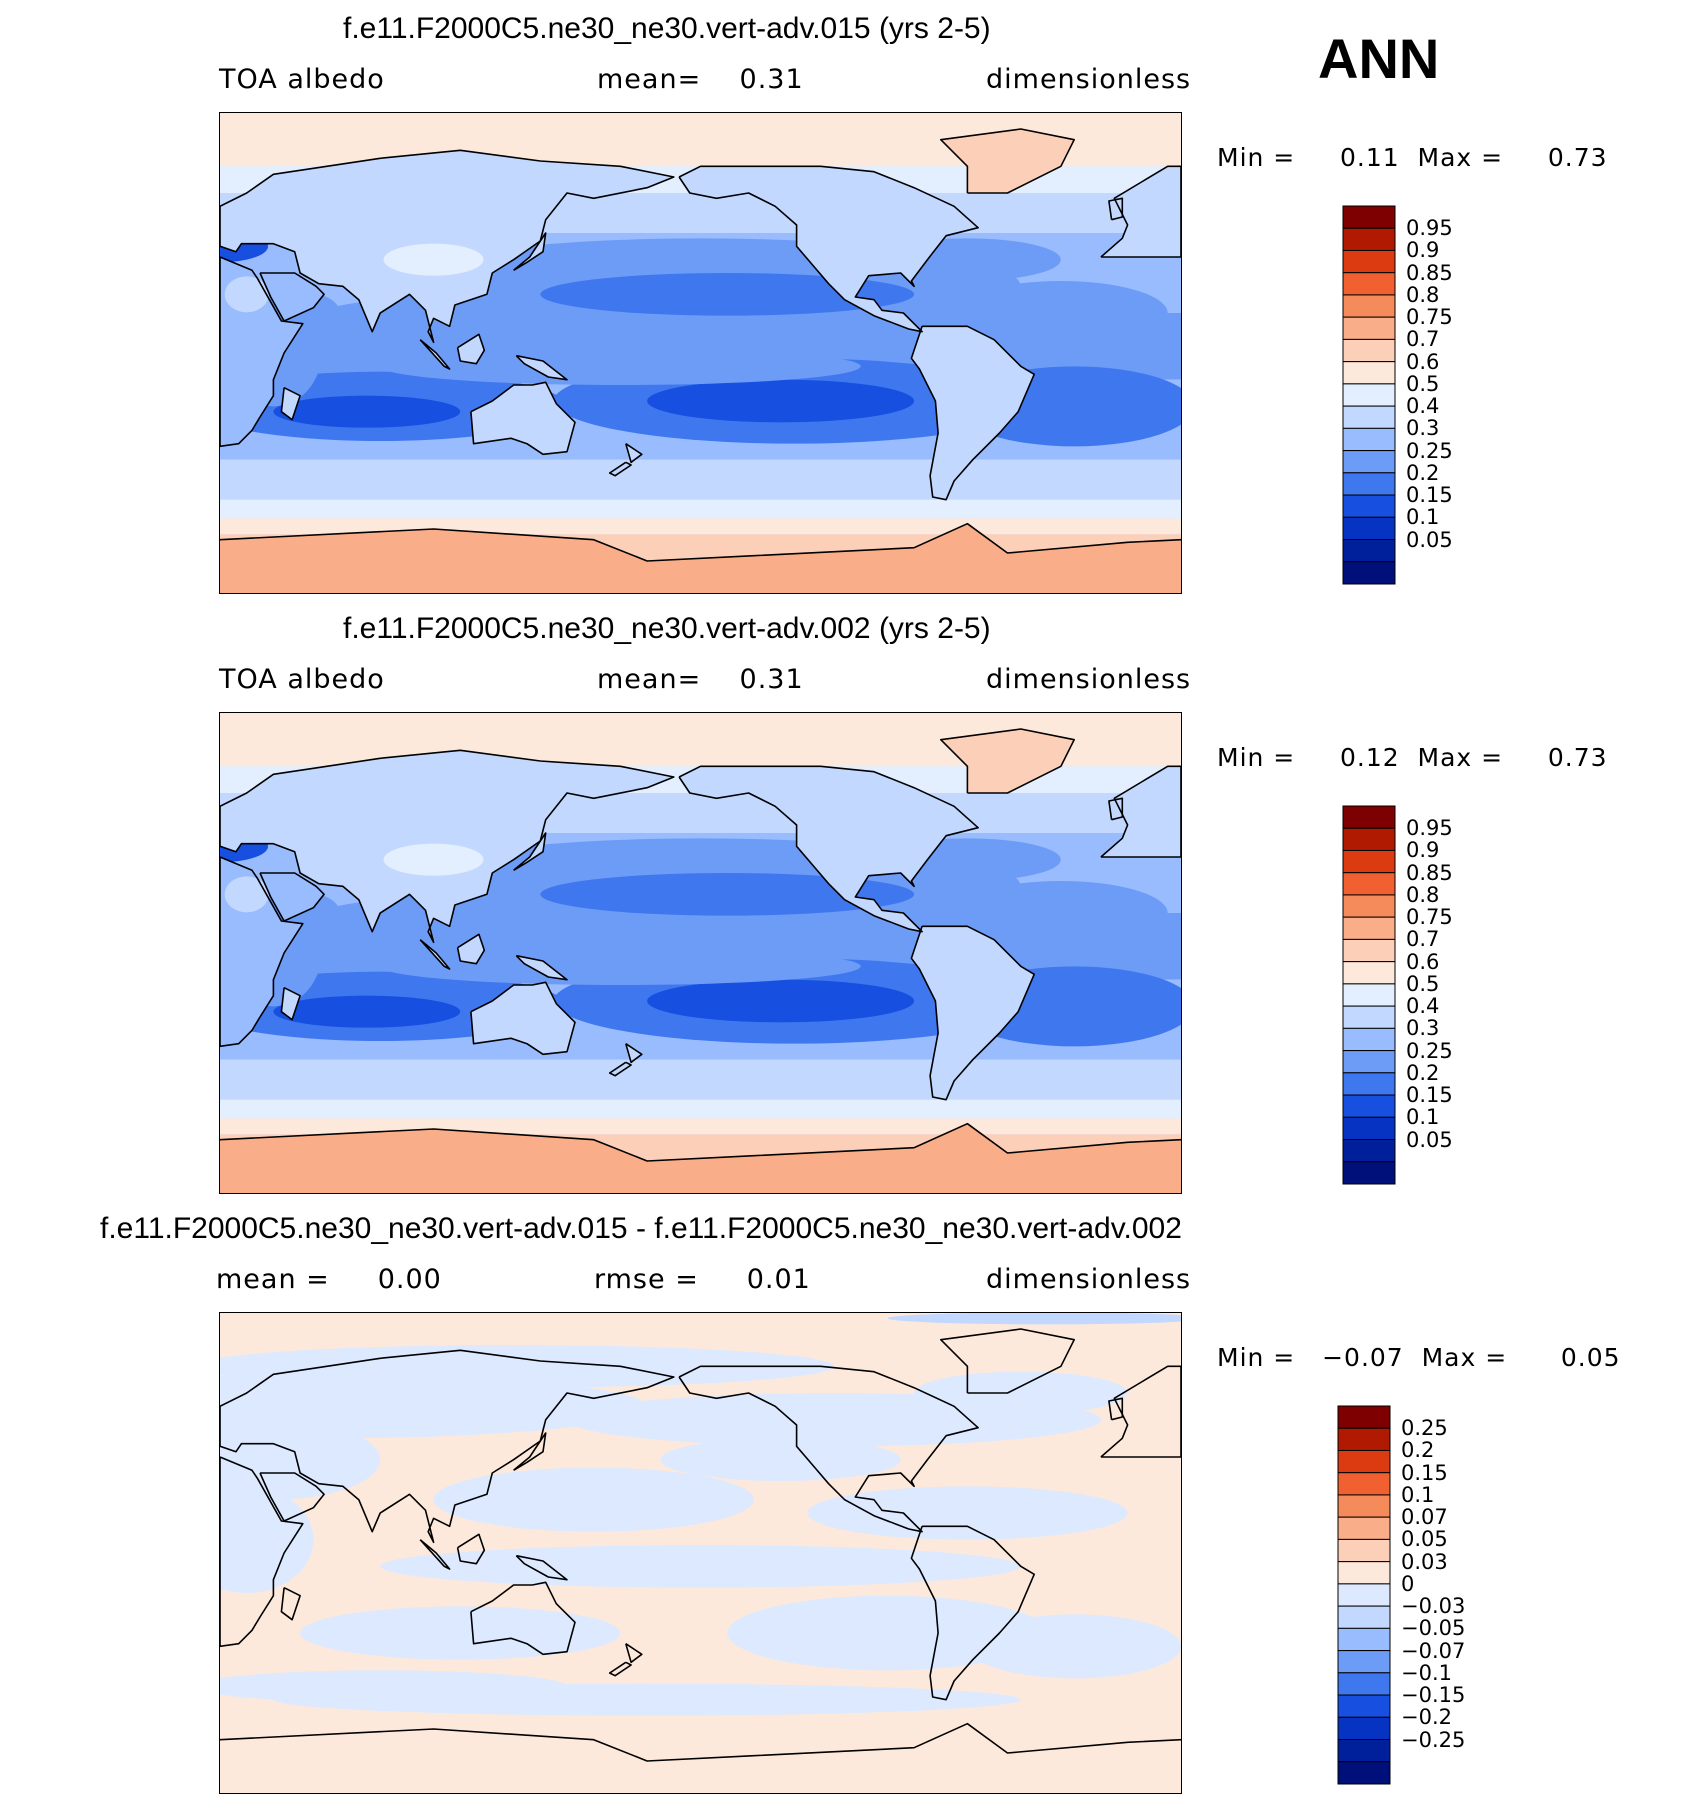 This screenshot has width=1708, height=1813. Describe the element at coordinates (1426, 1717) in the screenshot. I see `colorbar-tick-label: −0.2` at that location.